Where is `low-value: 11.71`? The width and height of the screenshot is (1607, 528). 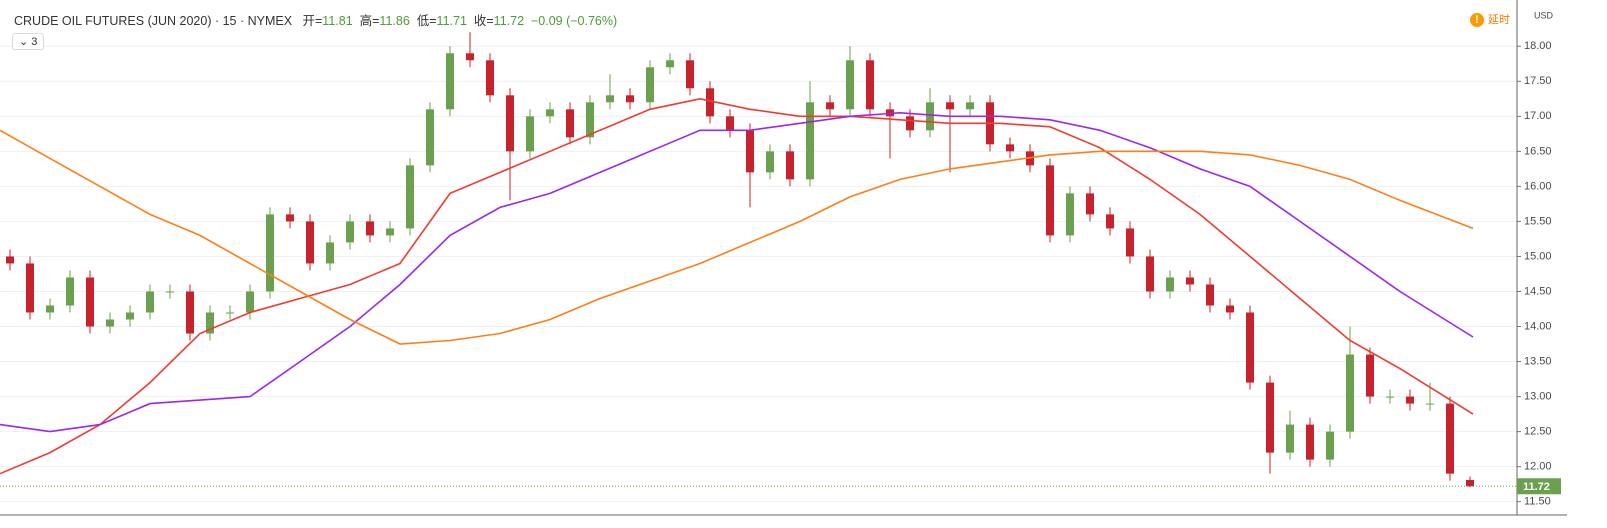 low-value: 11.71 is located at coordinates (451, 21).